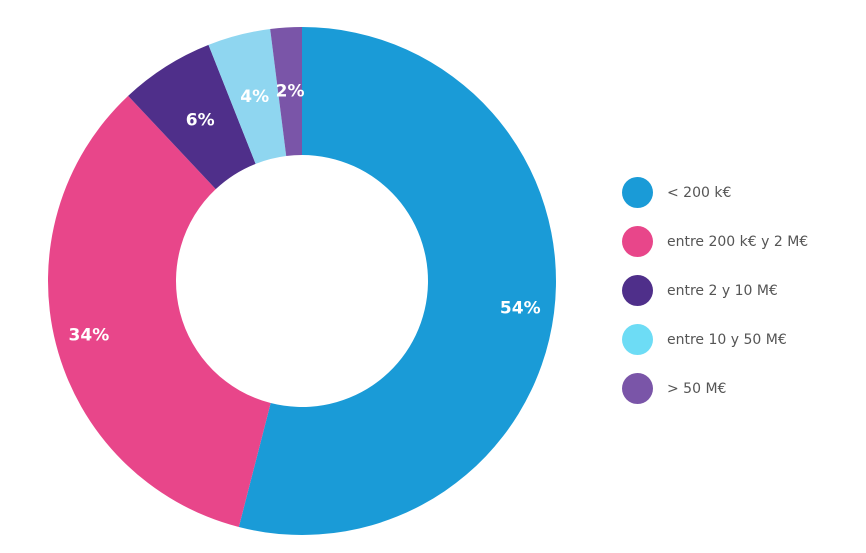 This screenshot has width=866, height=553. What do you see at coordinates (520, 309) in the screenshot?
I see `slice-label-0: 54%` at bounding box center [520, 309].